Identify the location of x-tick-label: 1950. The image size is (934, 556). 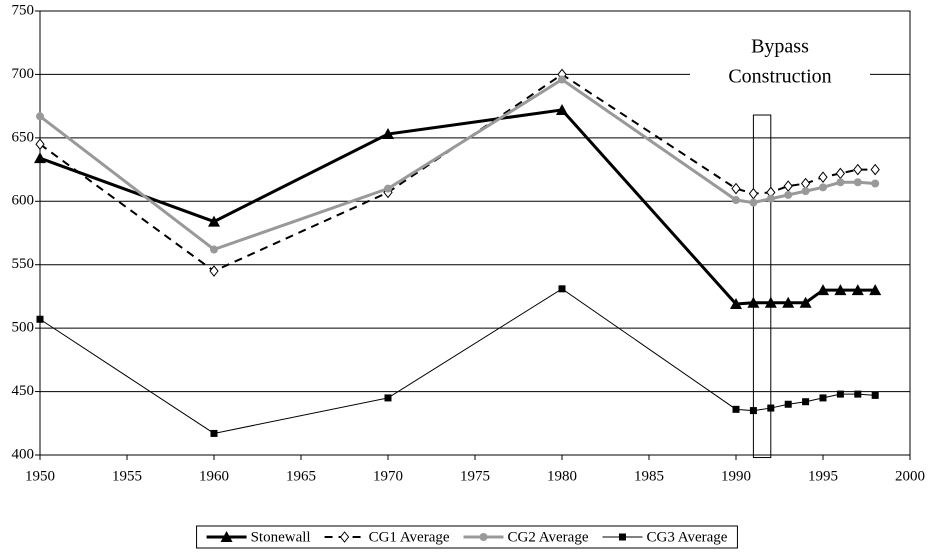
(40, 476).